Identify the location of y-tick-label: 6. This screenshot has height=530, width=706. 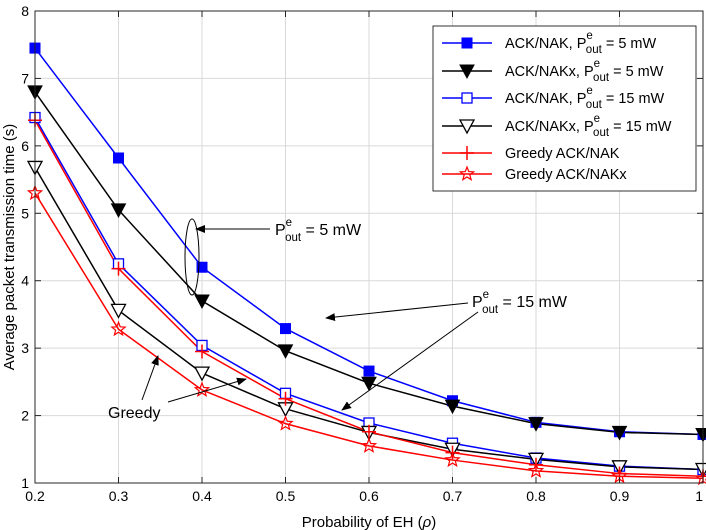
(25, 146).